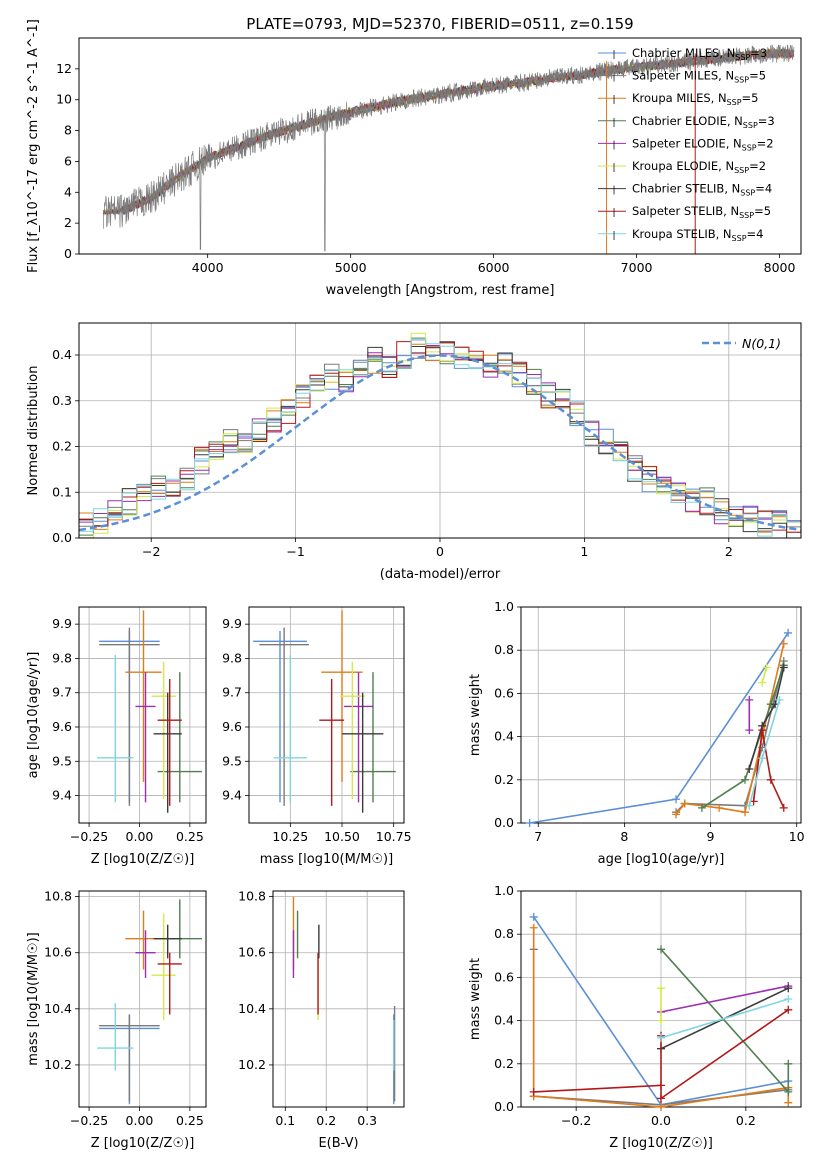 The image size is (819, 1174). Describe the element at coordinates (440, 574) in the screenshot. I see `histogram-xlabel: (data-model)/error` at that location.